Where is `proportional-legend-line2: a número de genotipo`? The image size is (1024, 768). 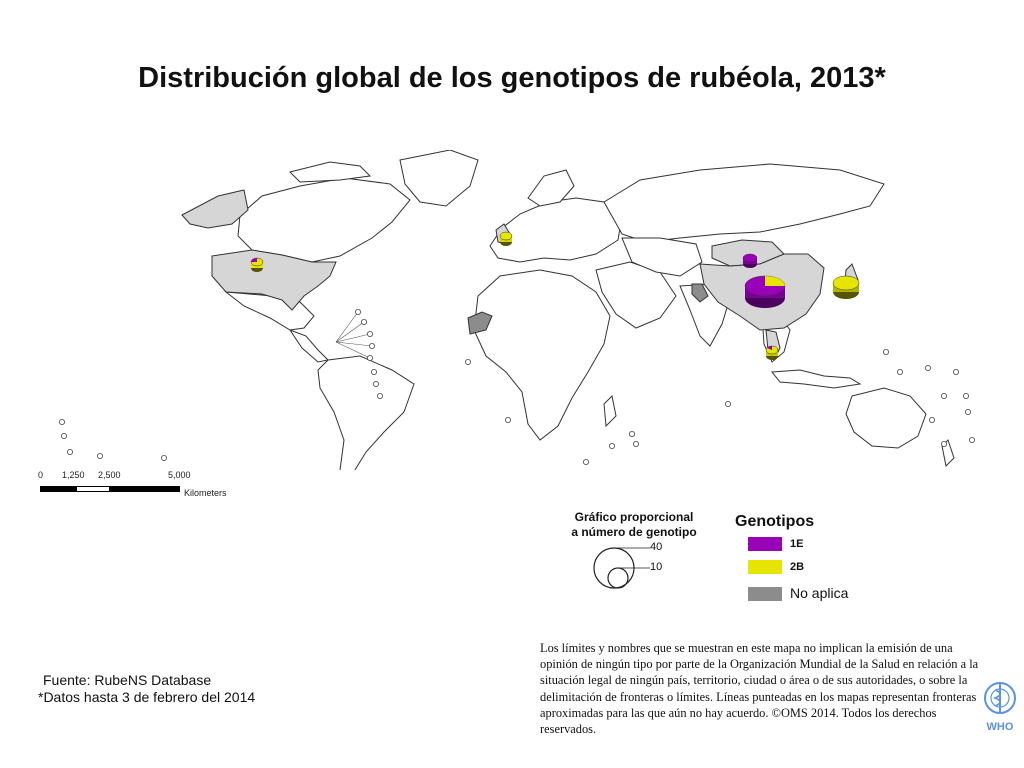
proportional-legend-line2: a número de genotipo is located at coordinates (634, 532).